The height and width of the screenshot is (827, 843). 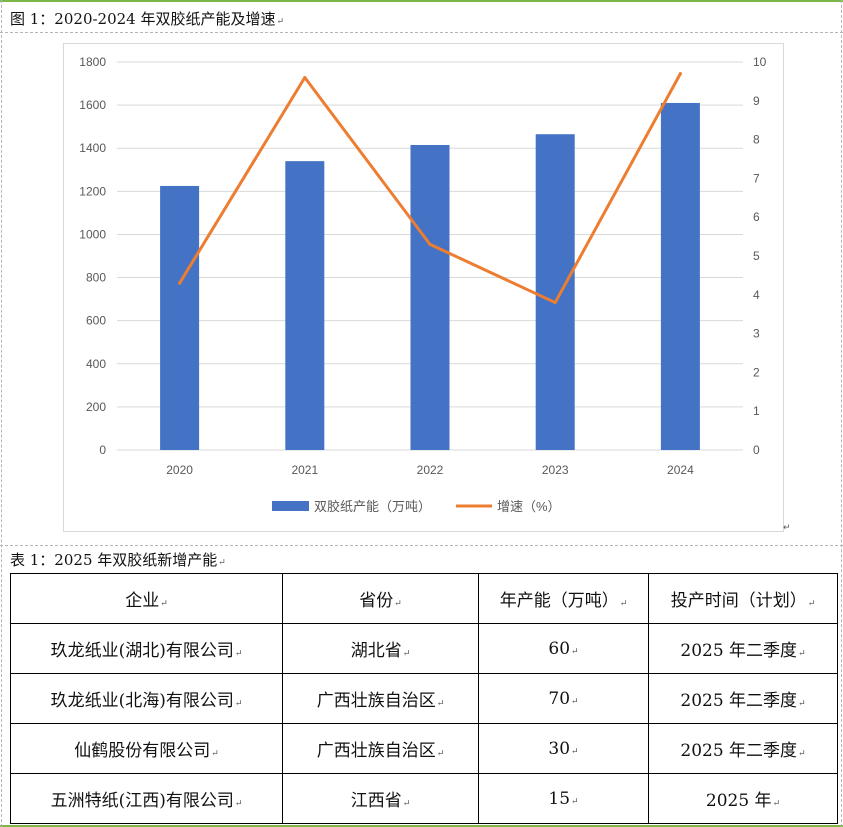 I want to click on figure-caption-text: 图 1：2020-2024 年双胶纸产能及增速, so click(x=143, y=19).